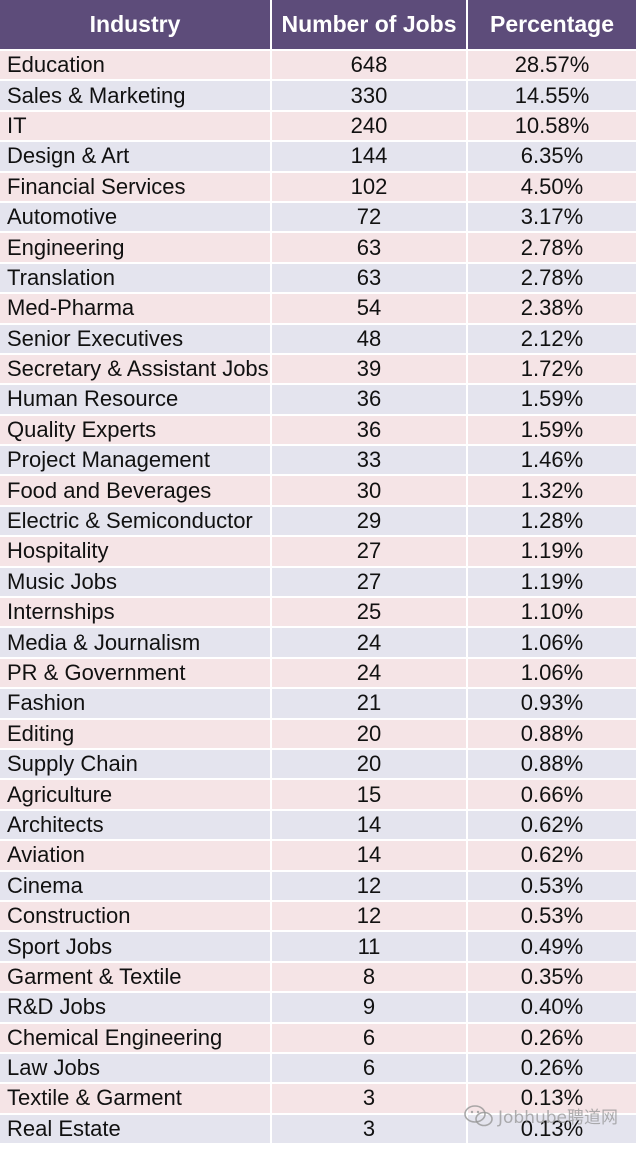 The width and height of the screenshot is (640, 1152). I want to click on cell-industry: Aviation, so click(136, 856).